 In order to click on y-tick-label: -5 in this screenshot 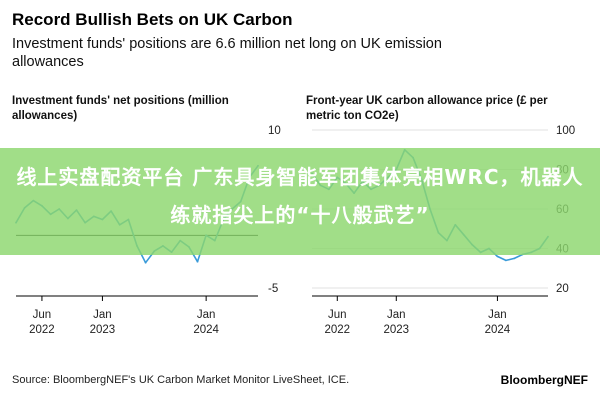, I will do `click(273, 289)`.